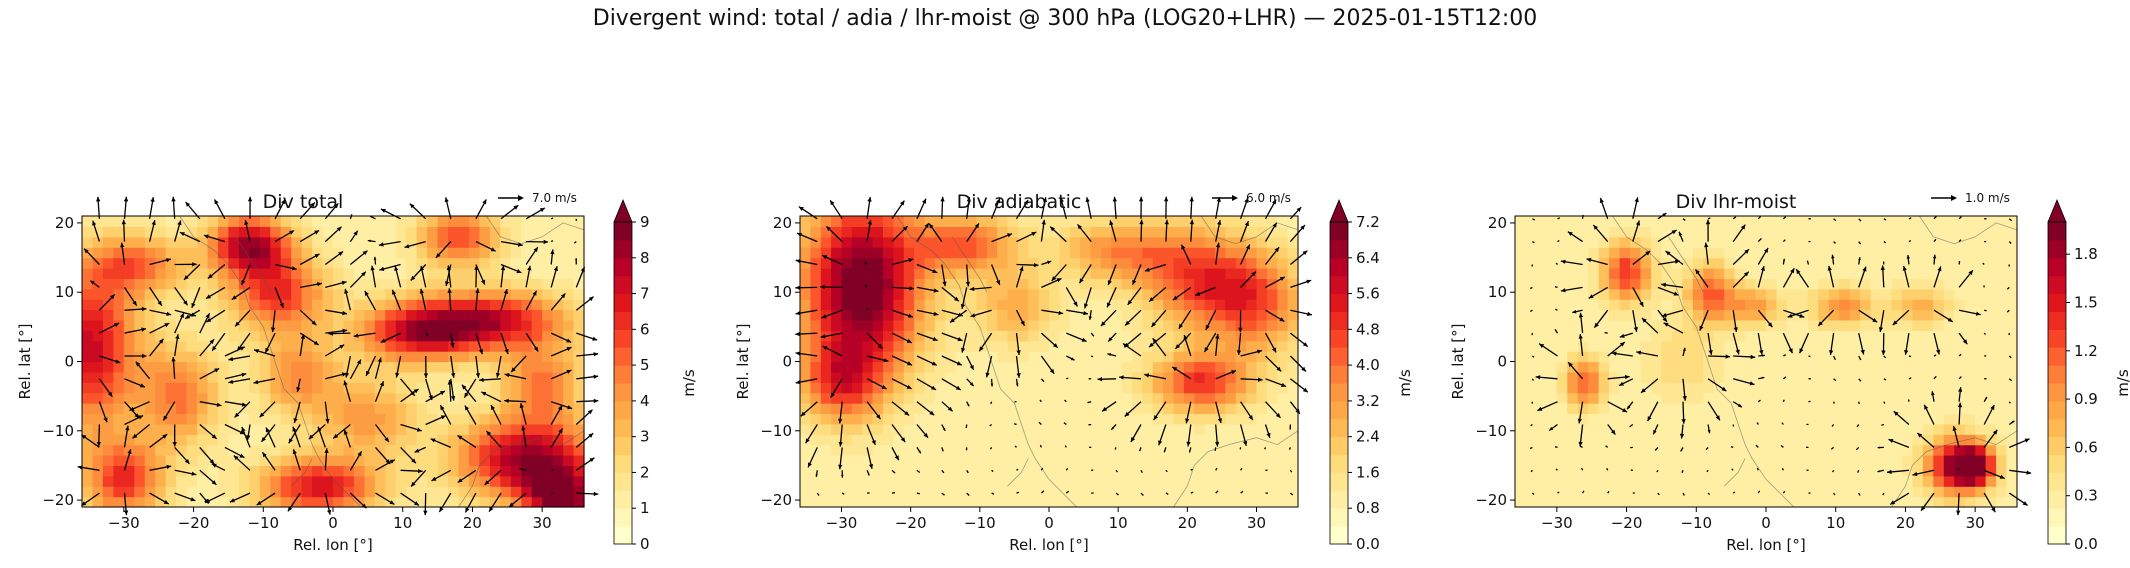  I want to click on colorbar: 0 1 2 3 4 5 6 7 8 9 m/s, so click(655, 375).